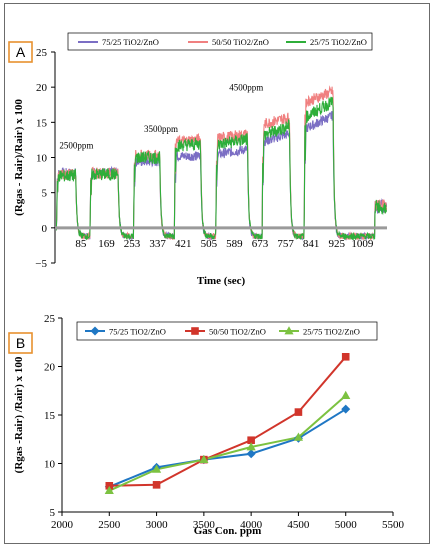  I want to click on chart-a-x-tick-label: 253, so click(132, 244).